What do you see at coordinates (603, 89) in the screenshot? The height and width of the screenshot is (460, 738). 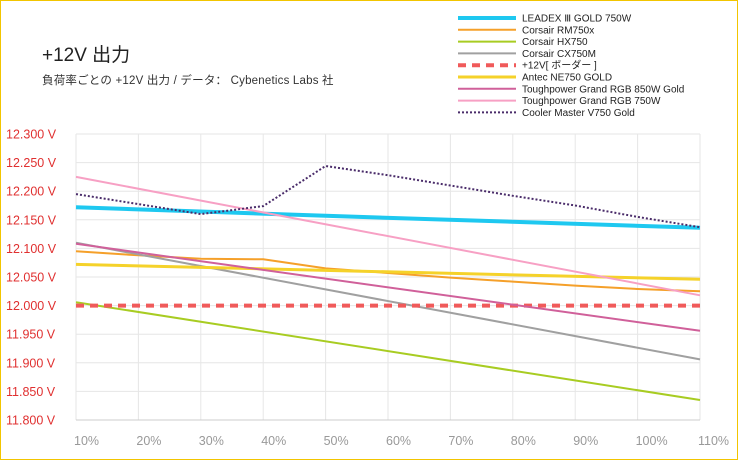 I see `legend-label: Toughpower Grand RGB 850W Gold` at bounding box center [603, 89].